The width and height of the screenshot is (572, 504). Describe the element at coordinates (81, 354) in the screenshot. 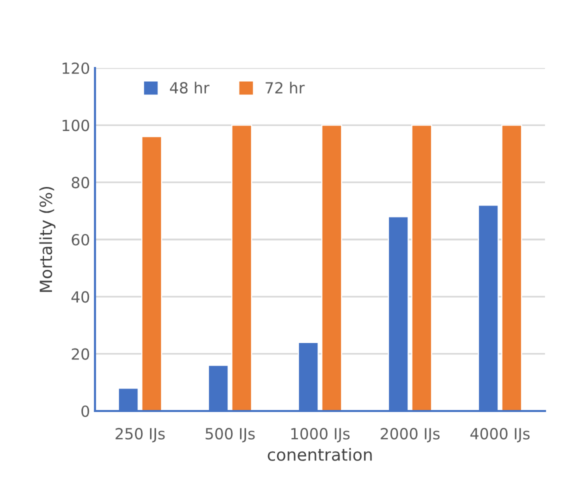

I see `y-tick-label: 20` at that location.